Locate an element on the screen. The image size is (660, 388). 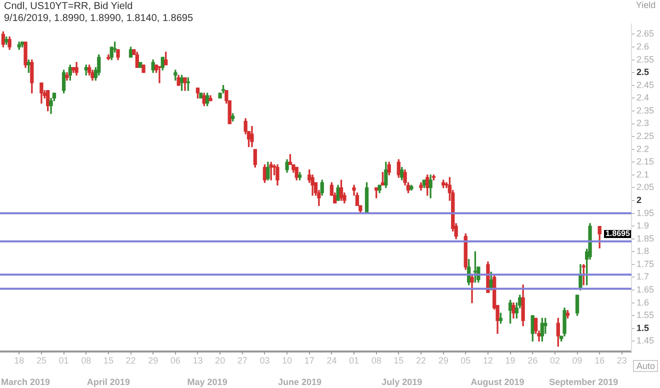
y-tick-label: 1.6 is located at coordinates (642, 302).